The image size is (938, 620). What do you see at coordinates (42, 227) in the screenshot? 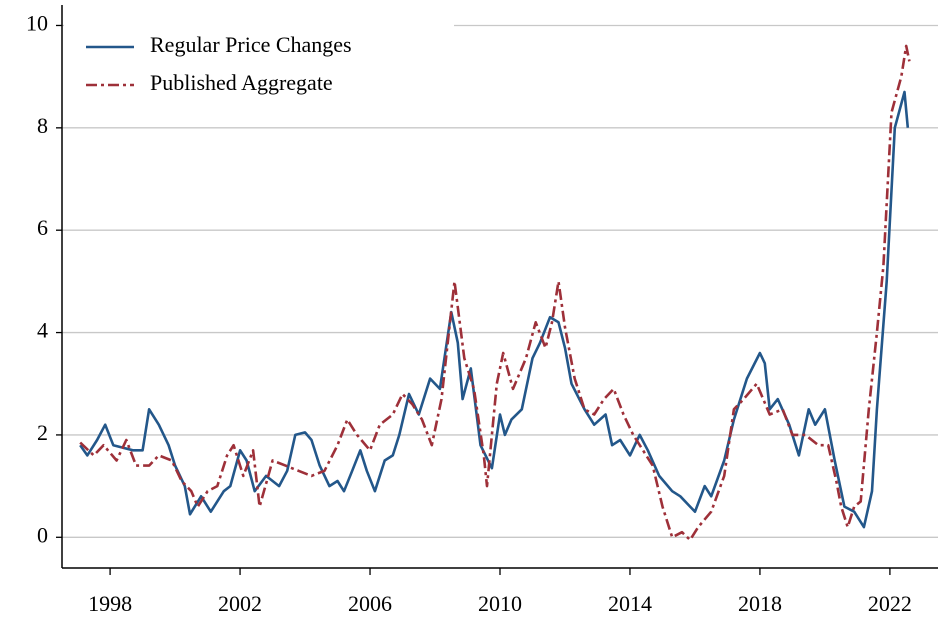
I see `y-tick-label: 6` at bounding box center [42, 227].